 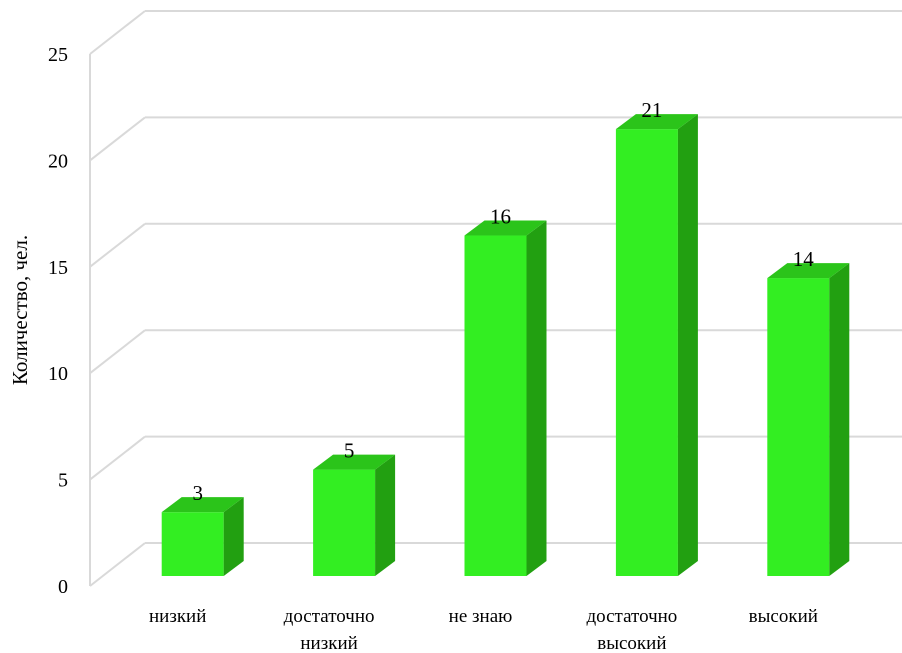 I want to click on y-tick-label: 5, so click(x=63, y=481).